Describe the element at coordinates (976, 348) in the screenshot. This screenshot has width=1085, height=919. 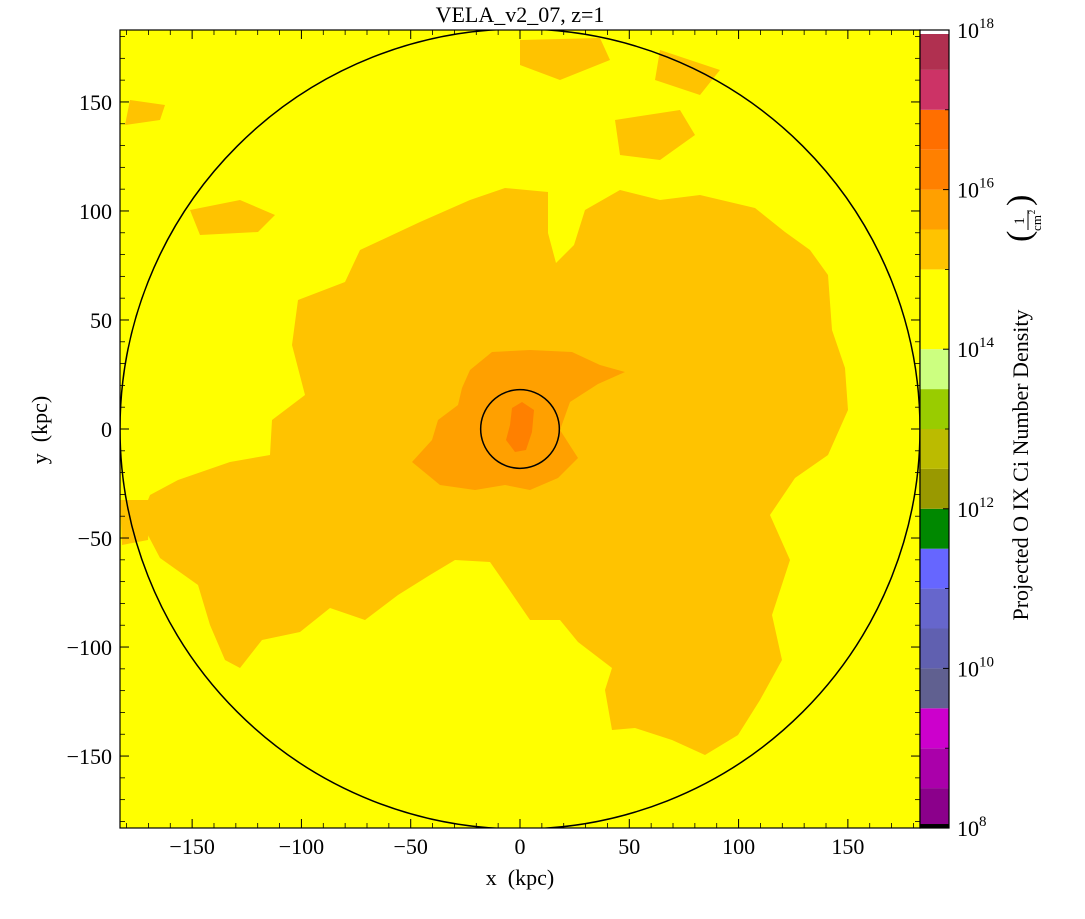
I see `colorbar-tick-label: 1014` at that location.